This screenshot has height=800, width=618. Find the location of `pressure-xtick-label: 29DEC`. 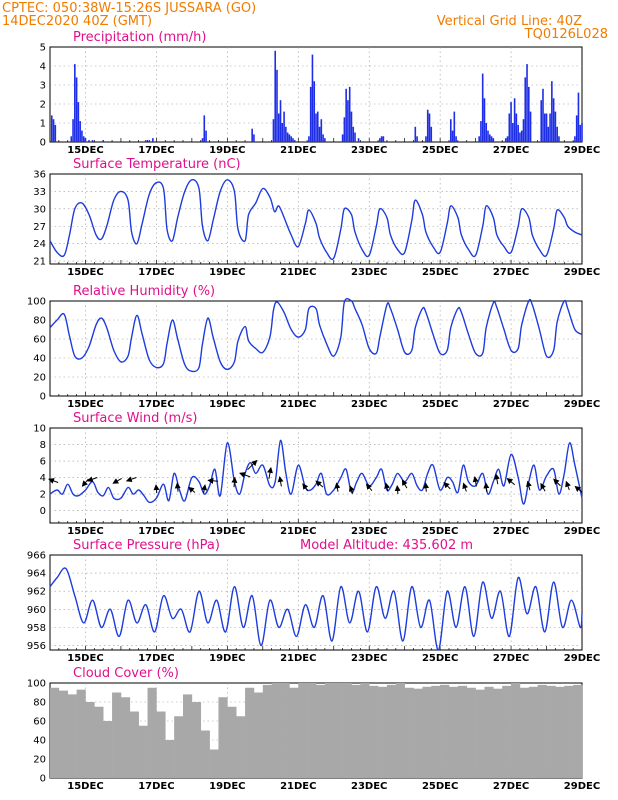

pressure-xtick-label: 29DEC is located at coordinates (582, 658).